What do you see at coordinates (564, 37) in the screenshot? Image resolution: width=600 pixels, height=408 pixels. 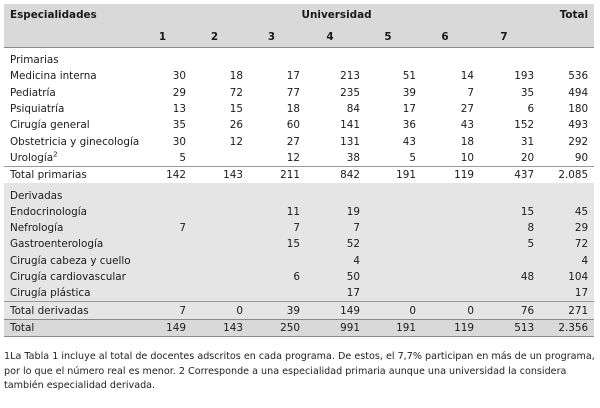 I see `header-blank` at bounding box center [564, 37].